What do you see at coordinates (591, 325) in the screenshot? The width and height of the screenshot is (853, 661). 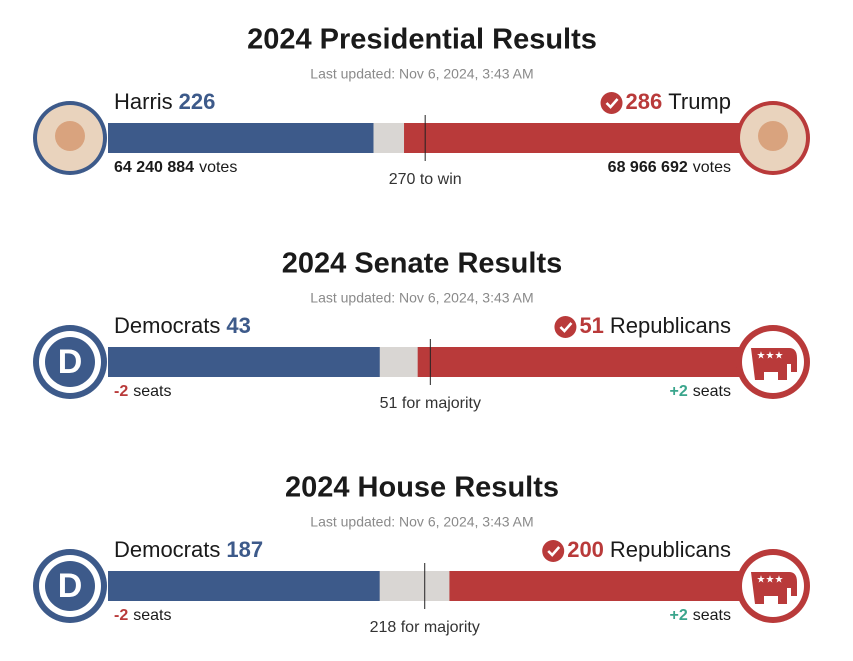 I see `right-count: 51` at bounding box center [591, 325].